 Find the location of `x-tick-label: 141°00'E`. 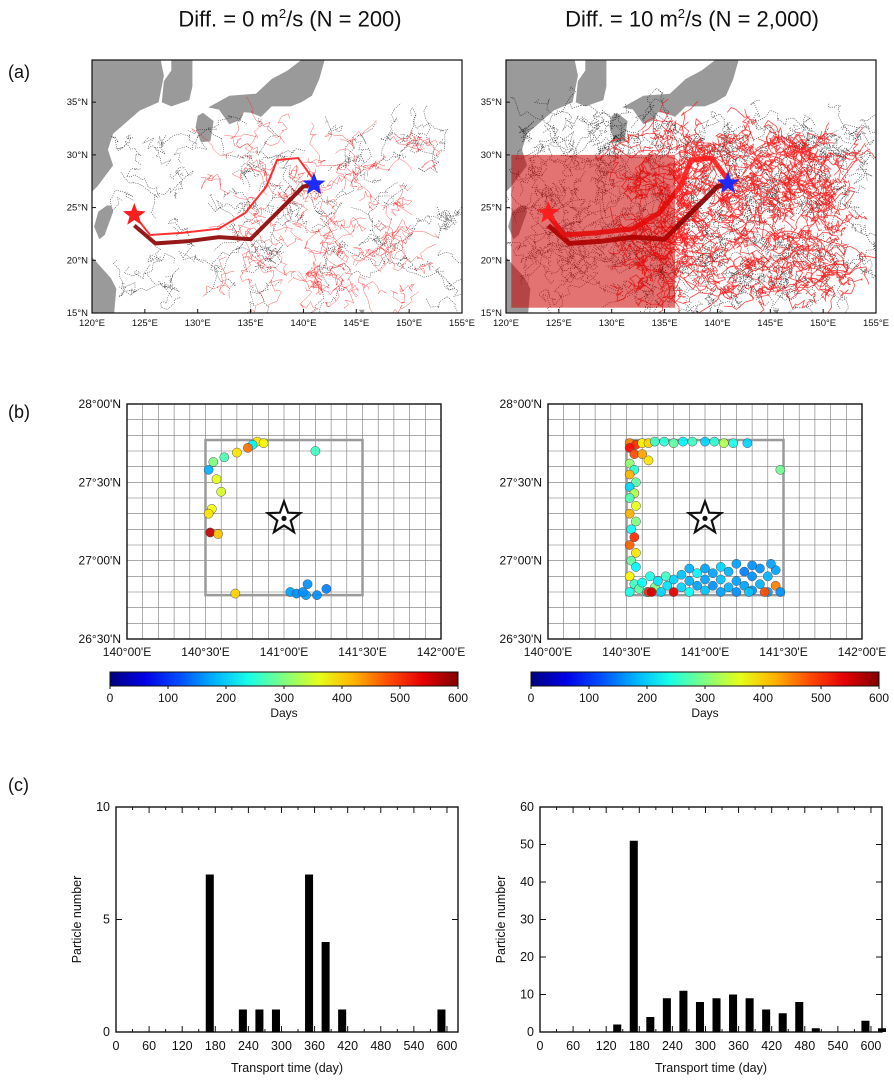

x-tick-label: 141°00'E is located at coordinates (284, 652).